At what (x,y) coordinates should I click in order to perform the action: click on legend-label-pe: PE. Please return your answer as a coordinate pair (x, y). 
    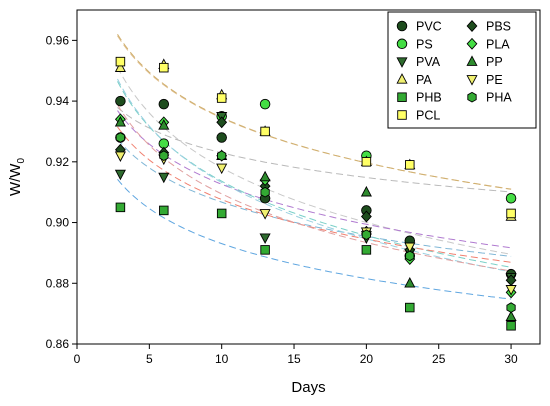
    Looking at the image, I should click on (494, 80).